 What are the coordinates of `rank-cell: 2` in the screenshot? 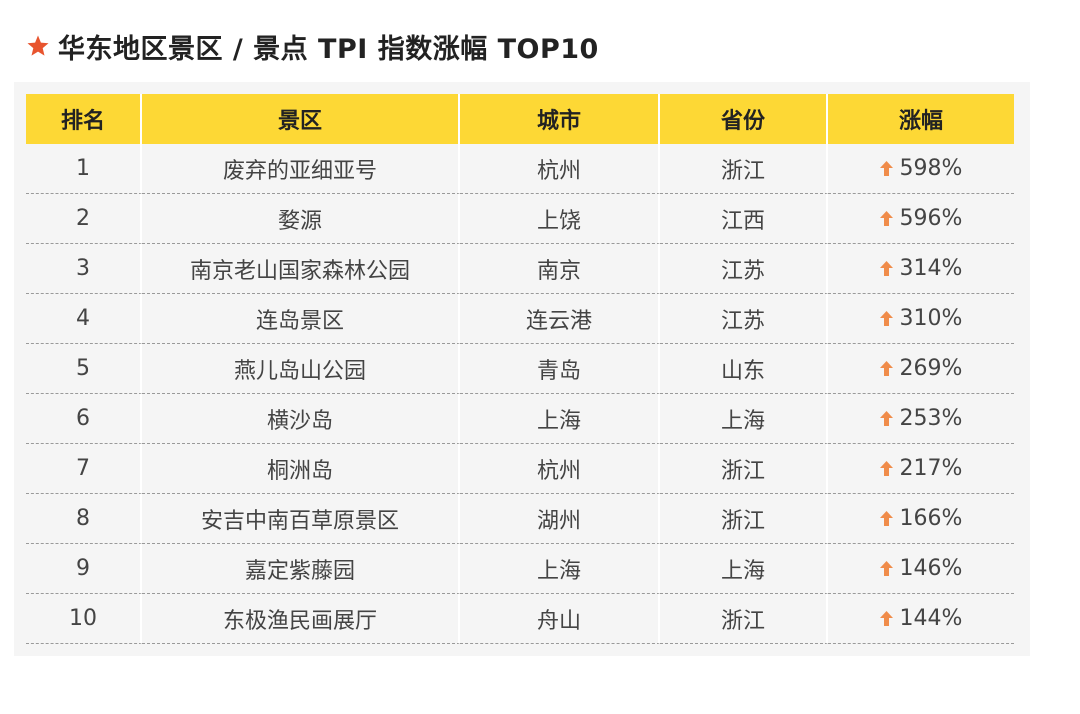 It's located at (84, 219).